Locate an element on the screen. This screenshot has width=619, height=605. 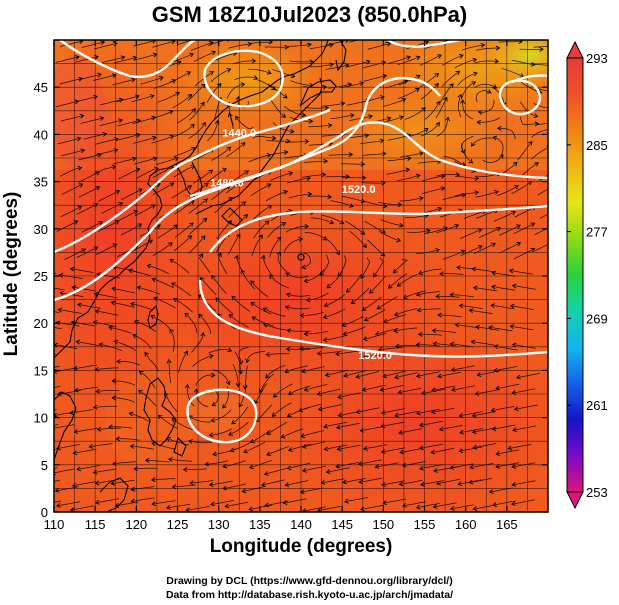
colorbar-label: 277 is located at coordinates (597, 232).